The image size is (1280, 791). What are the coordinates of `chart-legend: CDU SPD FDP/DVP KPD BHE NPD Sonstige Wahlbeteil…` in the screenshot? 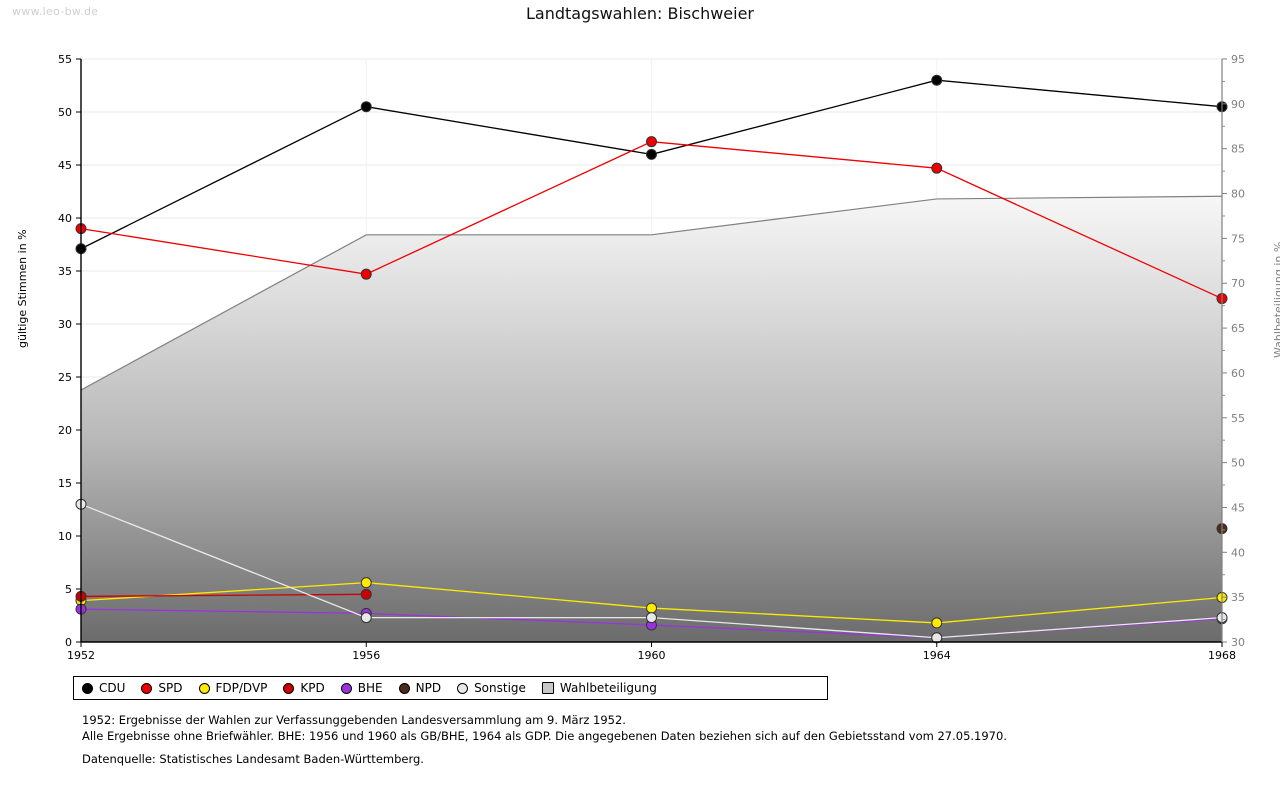 It's located at (450, 688).